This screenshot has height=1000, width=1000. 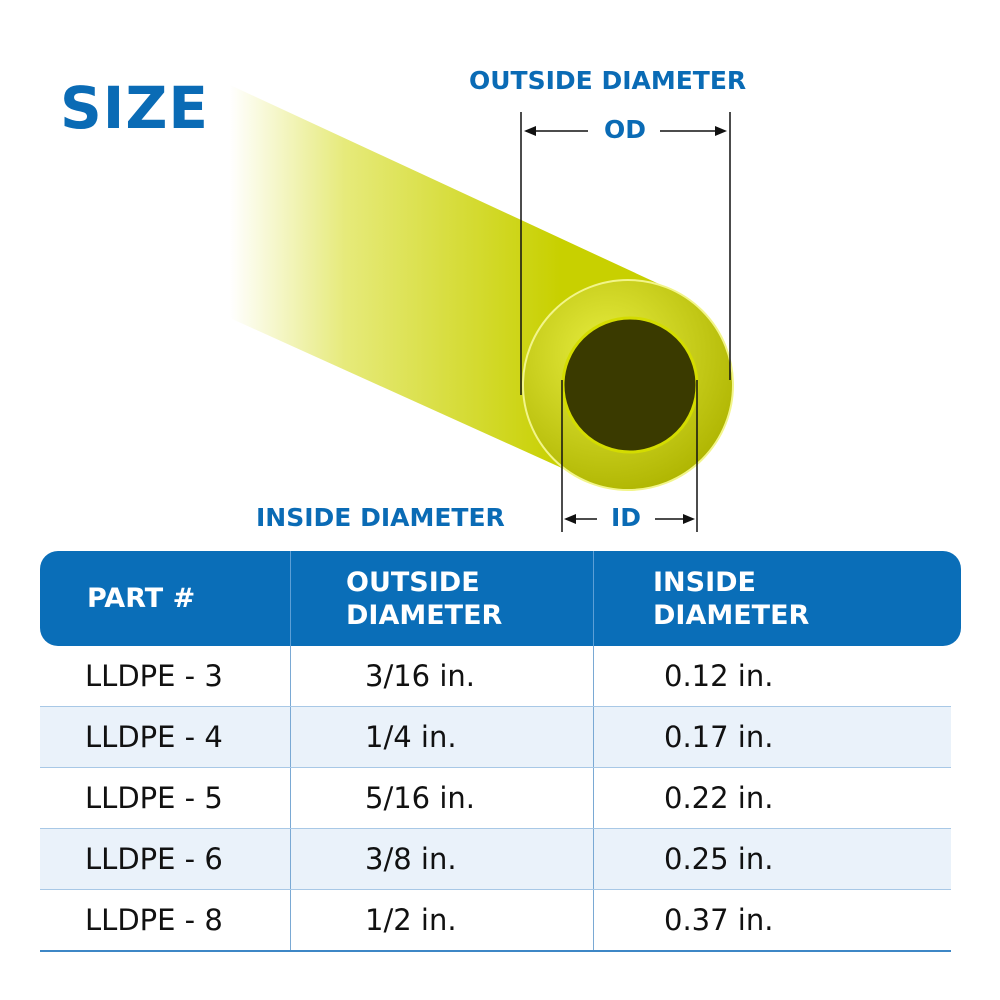 What do you see at coordinates (441, 798) in the screenshot?
I see `cell-od: 5/16 in.` at bounding box center [441, 798].